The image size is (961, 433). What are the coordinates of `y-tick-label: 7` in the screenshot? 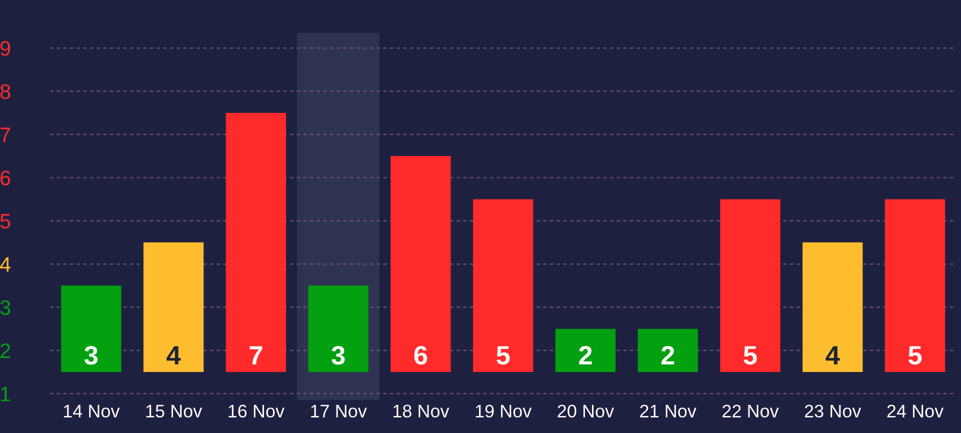 It's located at (5, 135).